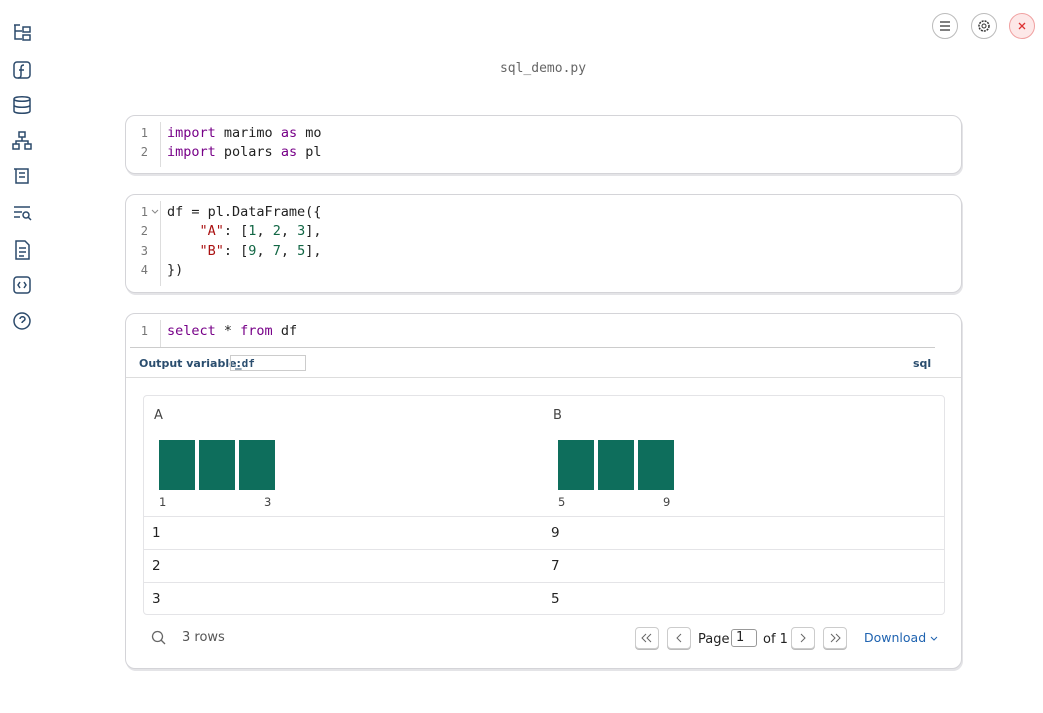  I want to click on download-button: Download, so click(901, 637).